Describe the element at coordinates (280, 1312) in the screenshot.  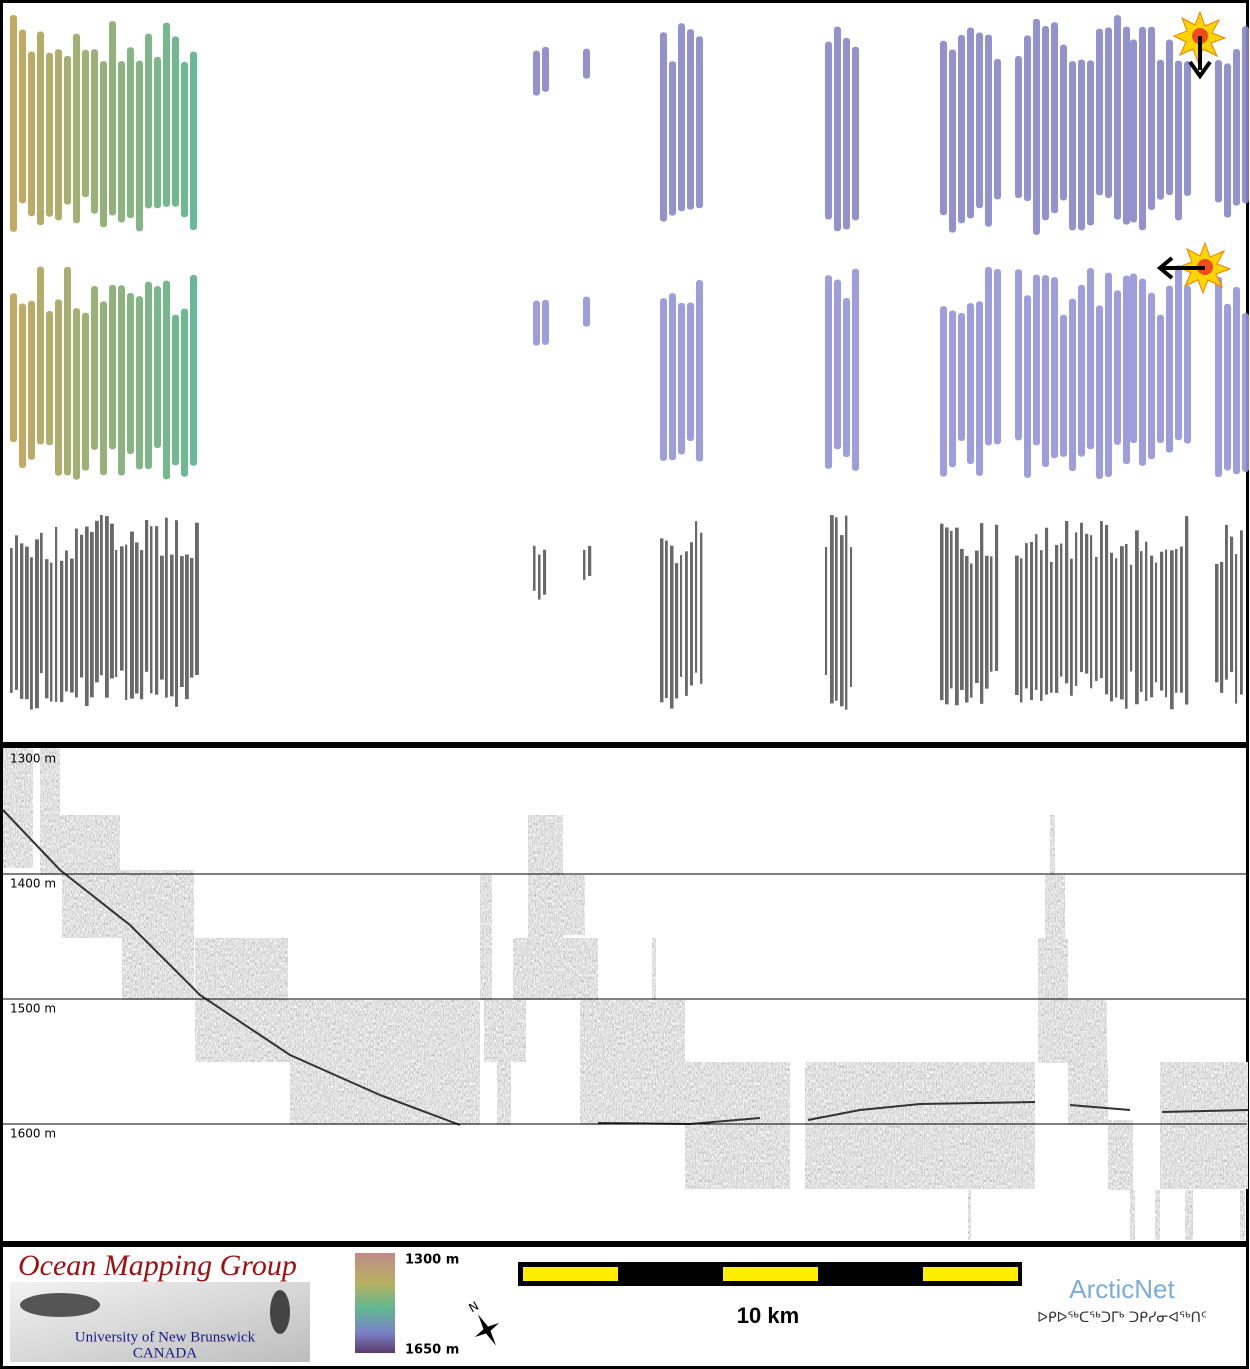
I see `logo-shape` at that location.